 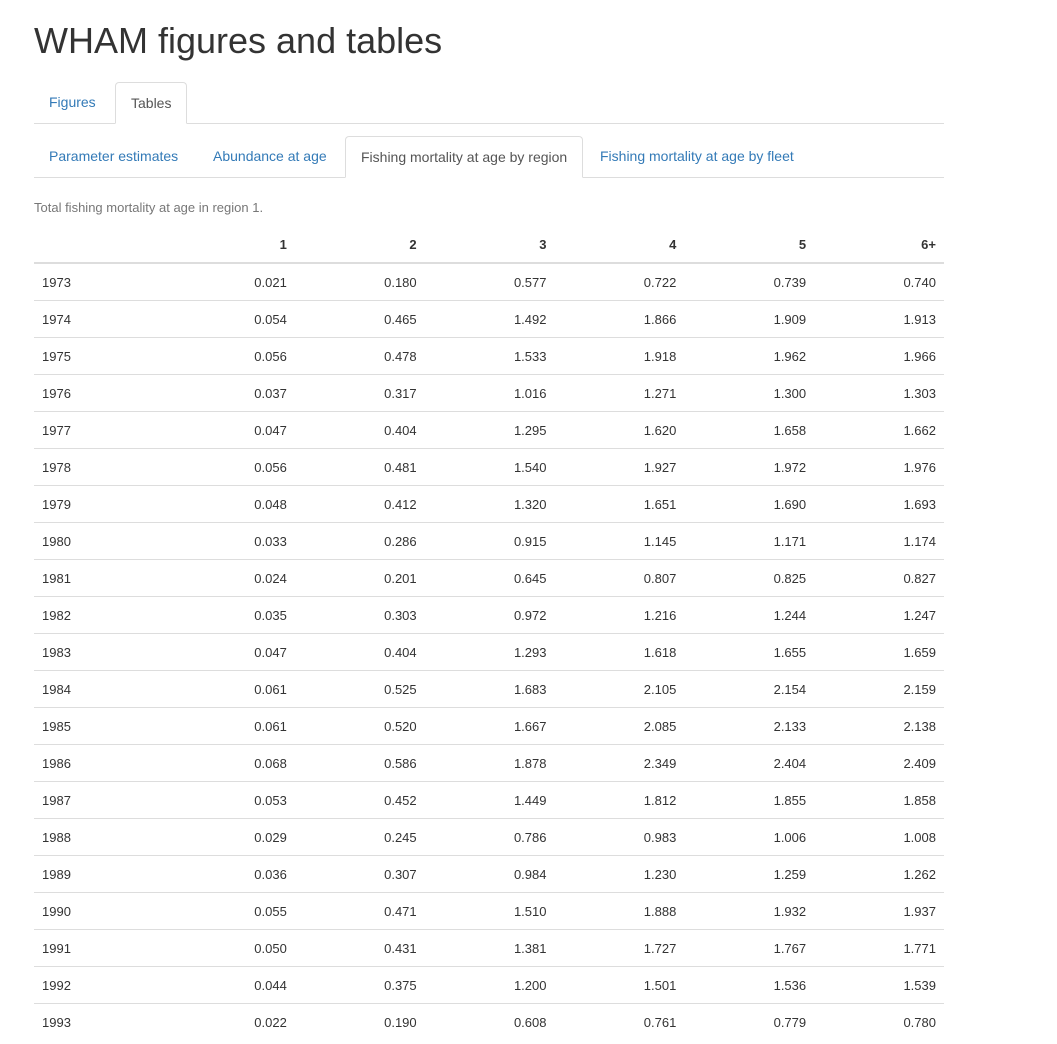 What do you see at coordinates (749, 356) in the screenshot?
I see `value-cell: 1.962` at bounding box center [749, 356].